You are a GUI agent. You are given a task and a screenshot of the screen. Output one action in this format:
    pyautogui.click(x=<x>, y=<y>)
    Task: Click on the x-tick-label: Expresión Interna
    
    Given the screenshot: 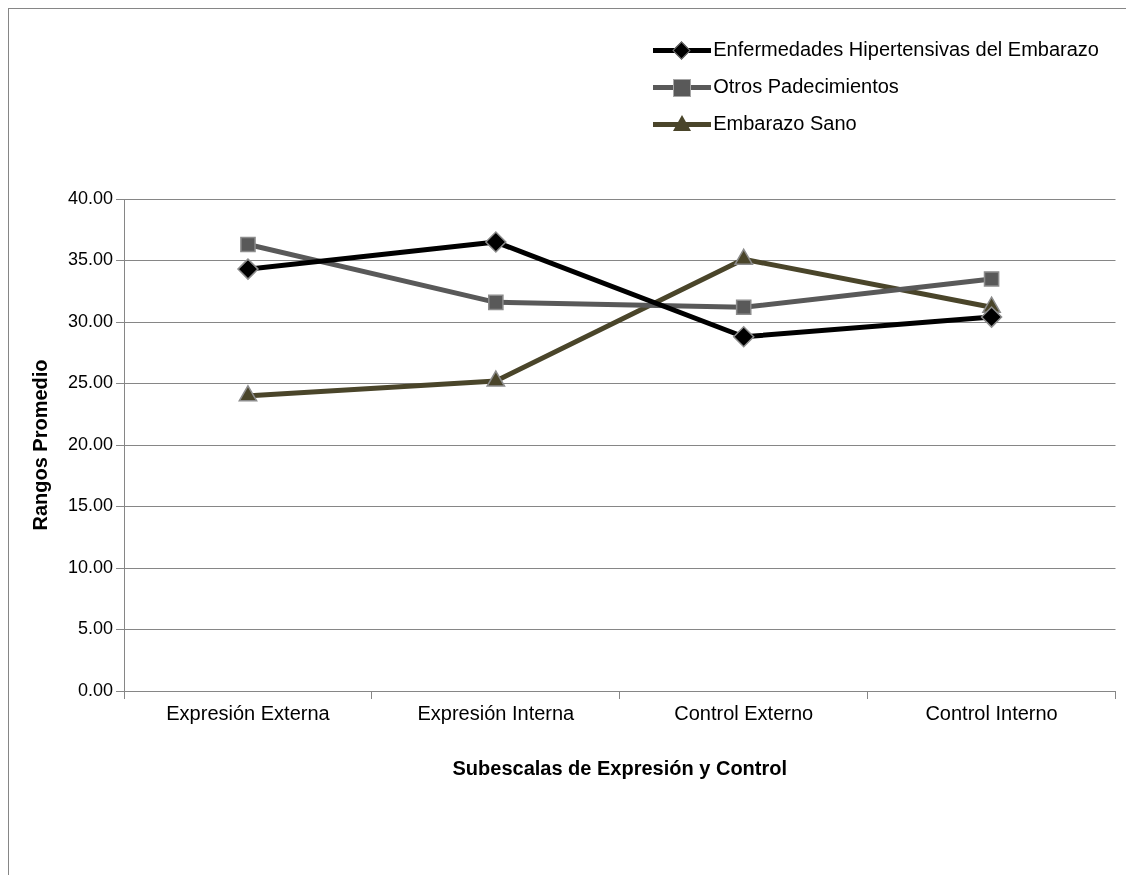 What is the action you would take?
    pyautogui.click(x=496, y=712)
    